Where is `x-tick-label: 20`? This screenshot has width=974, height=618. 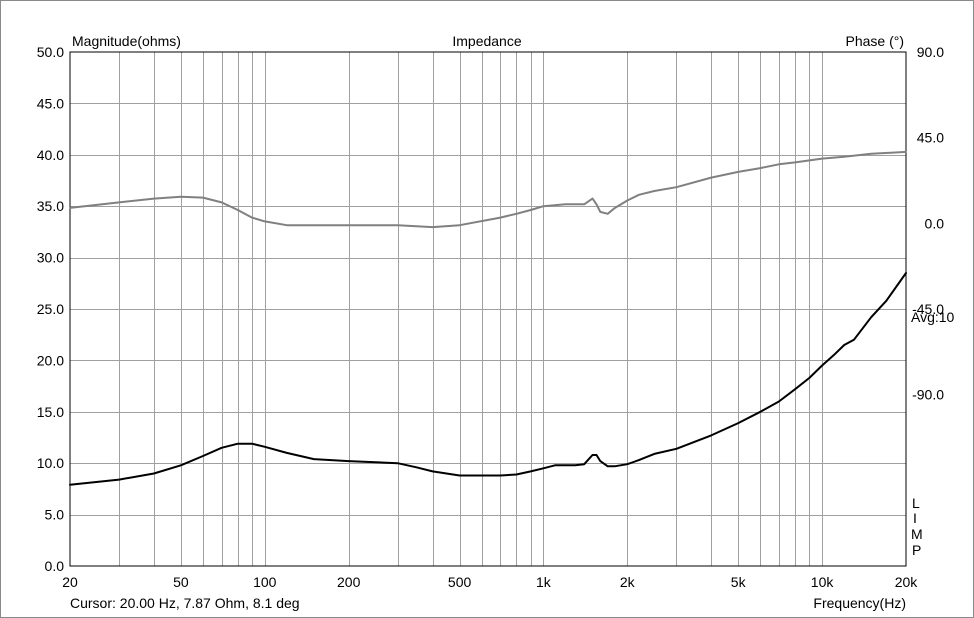
x-tick-label: 20 is located at coordinates (70, 582).